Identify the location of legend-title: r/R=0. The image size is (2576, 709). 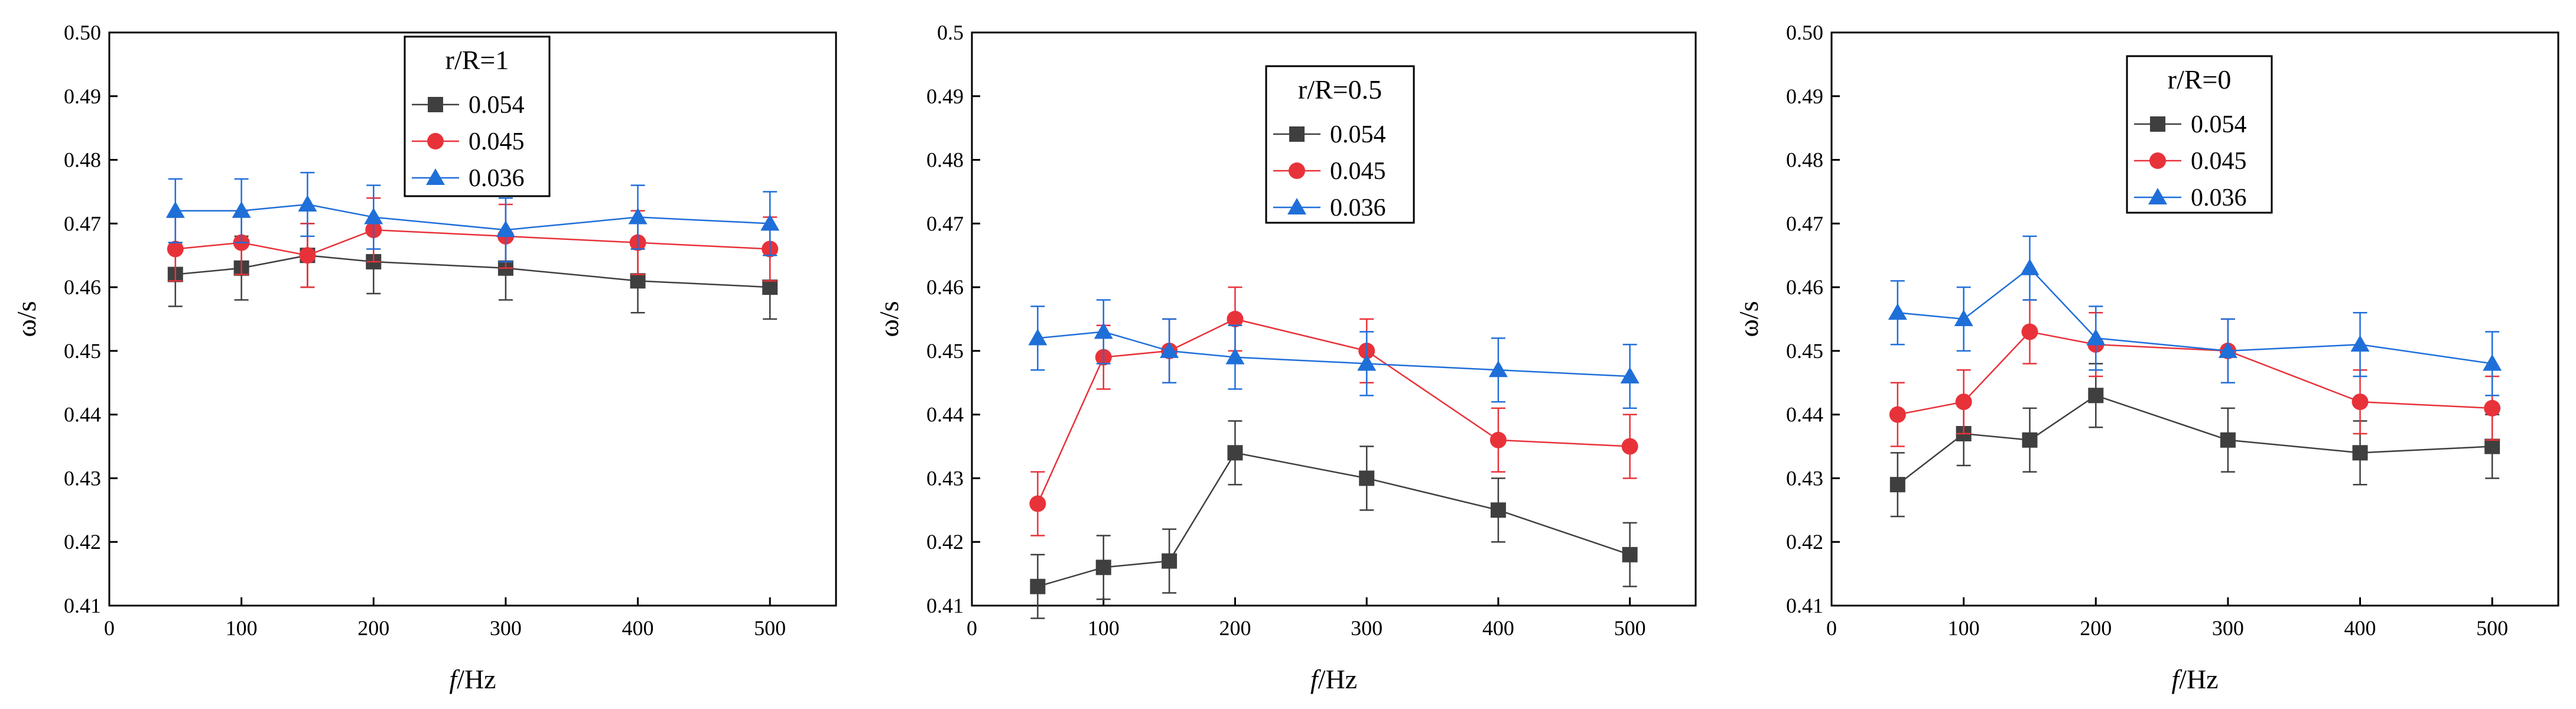
(2200, 79).